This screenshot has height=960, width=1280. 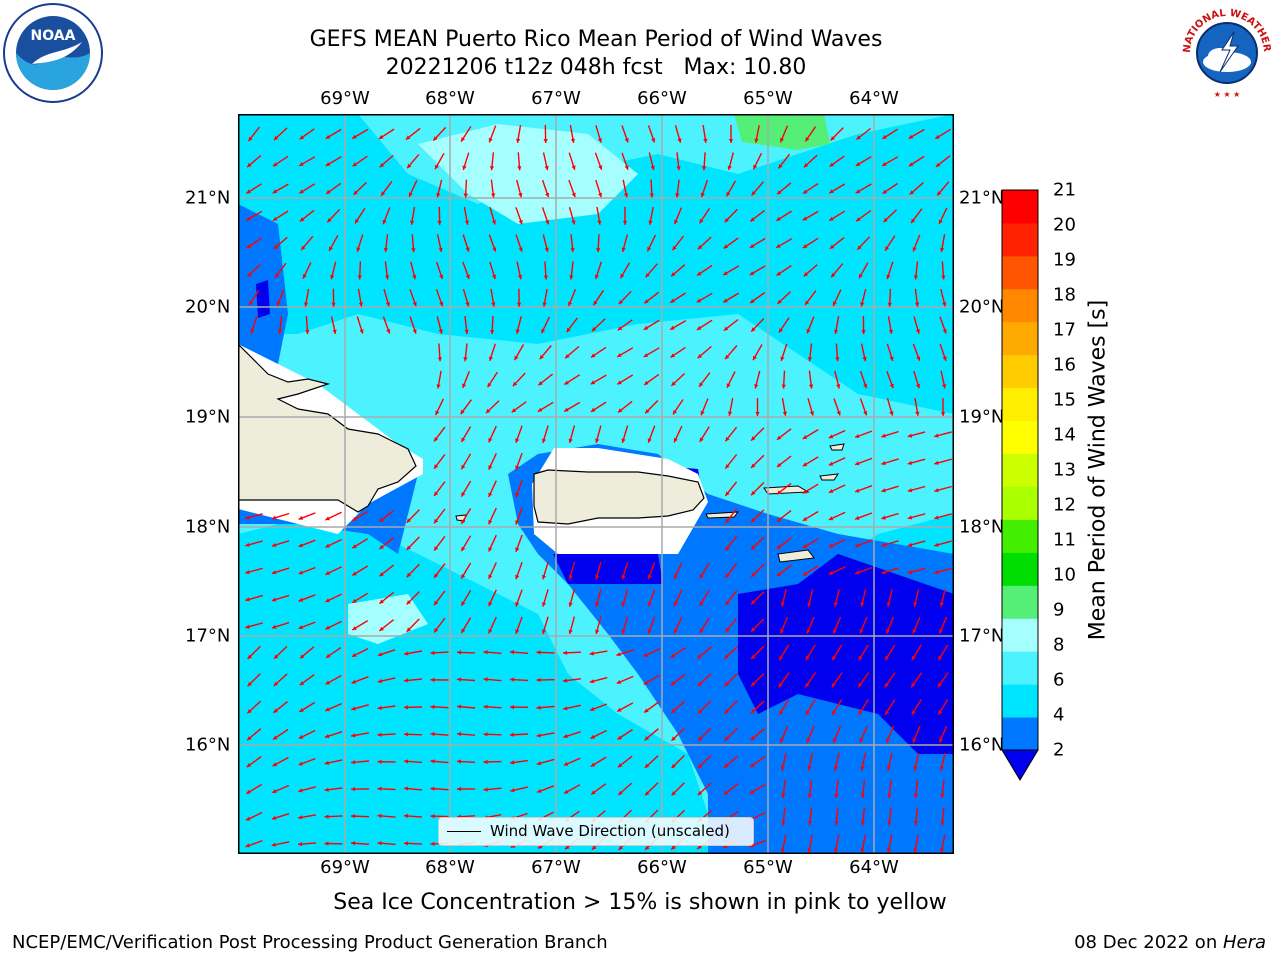 What do you see at coordinates (208, 198) in the screenshot?
I see `lat-label-left-21n: 21°N` at bounding box center [208, 198].